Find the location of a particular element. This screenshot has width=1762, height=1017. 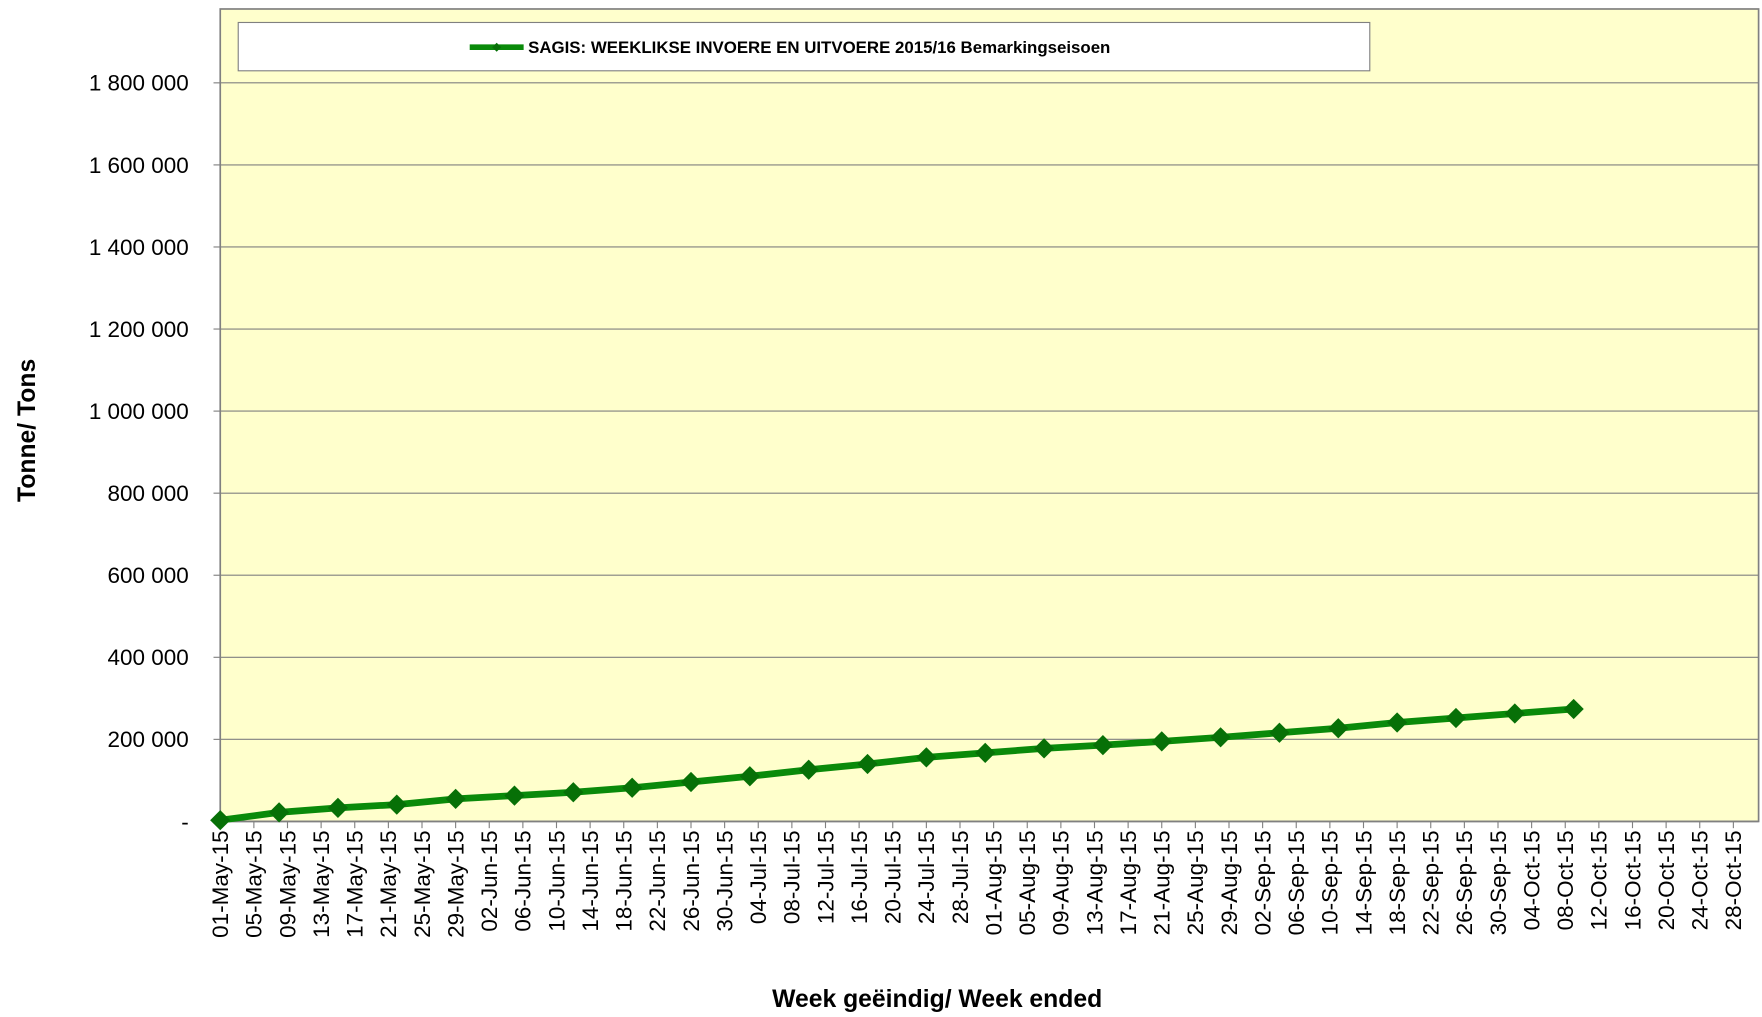

x-tick-label: 02-Jun-15 is located at coordinates (489, 880).